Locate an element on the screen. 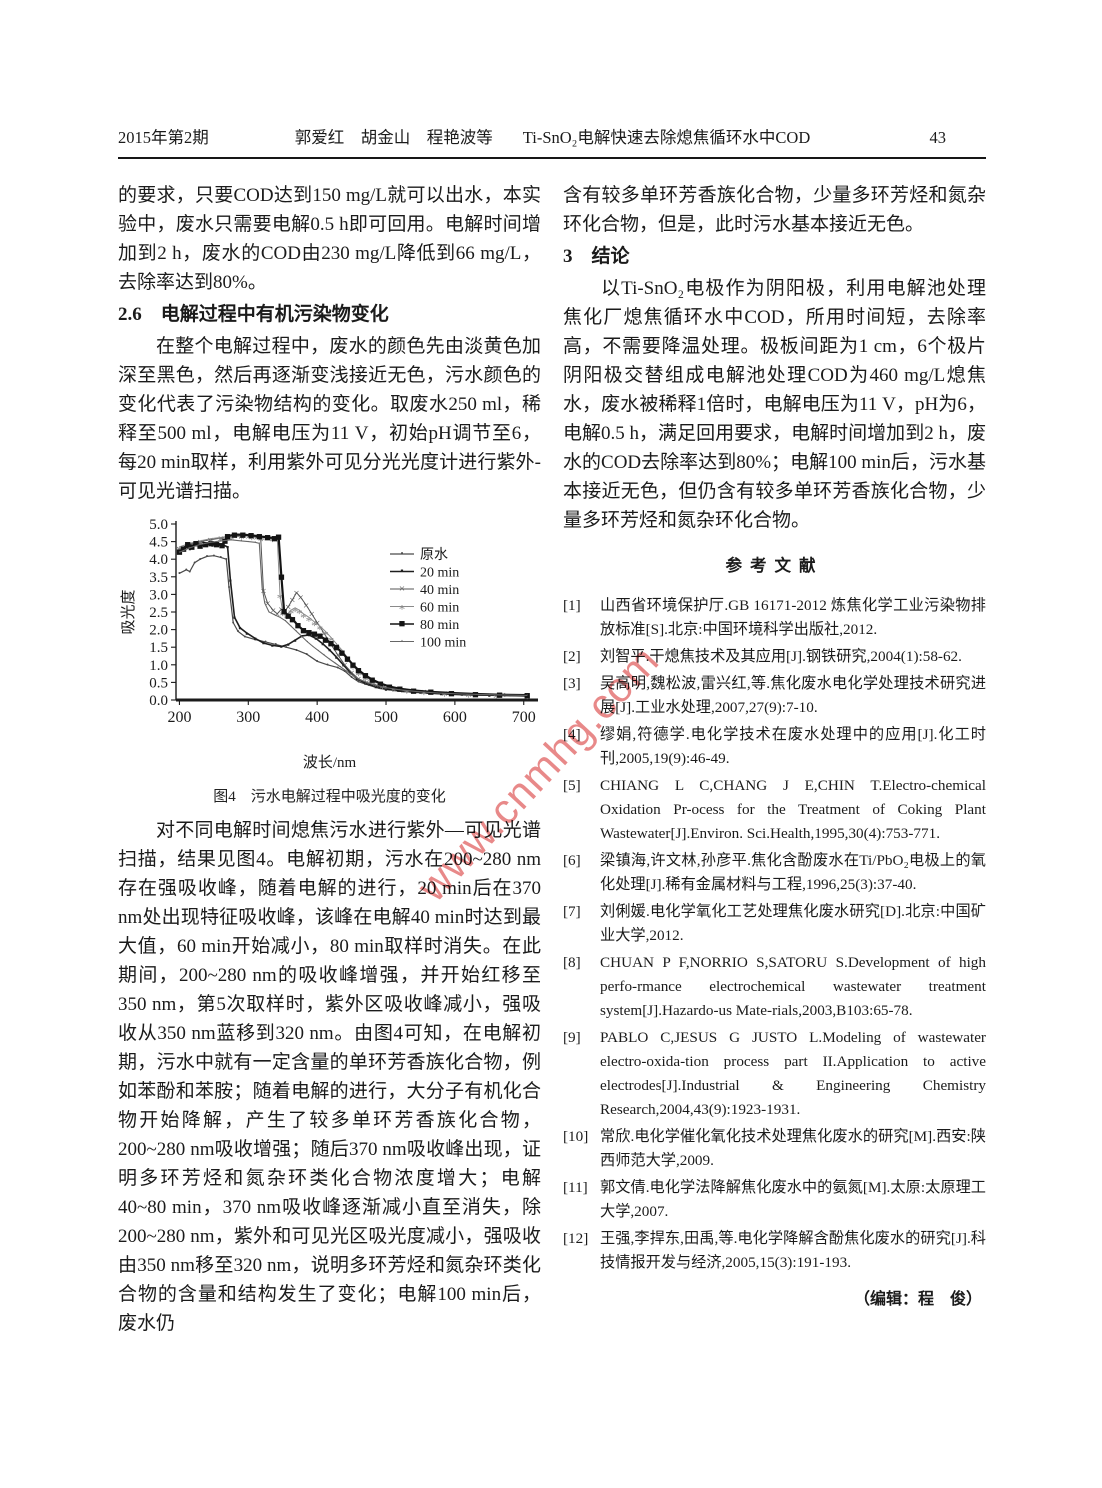 The height and width of the screenshot is (1488, 1102). journal-issue: 2015年第2期 is located at coordinates (163, 137).